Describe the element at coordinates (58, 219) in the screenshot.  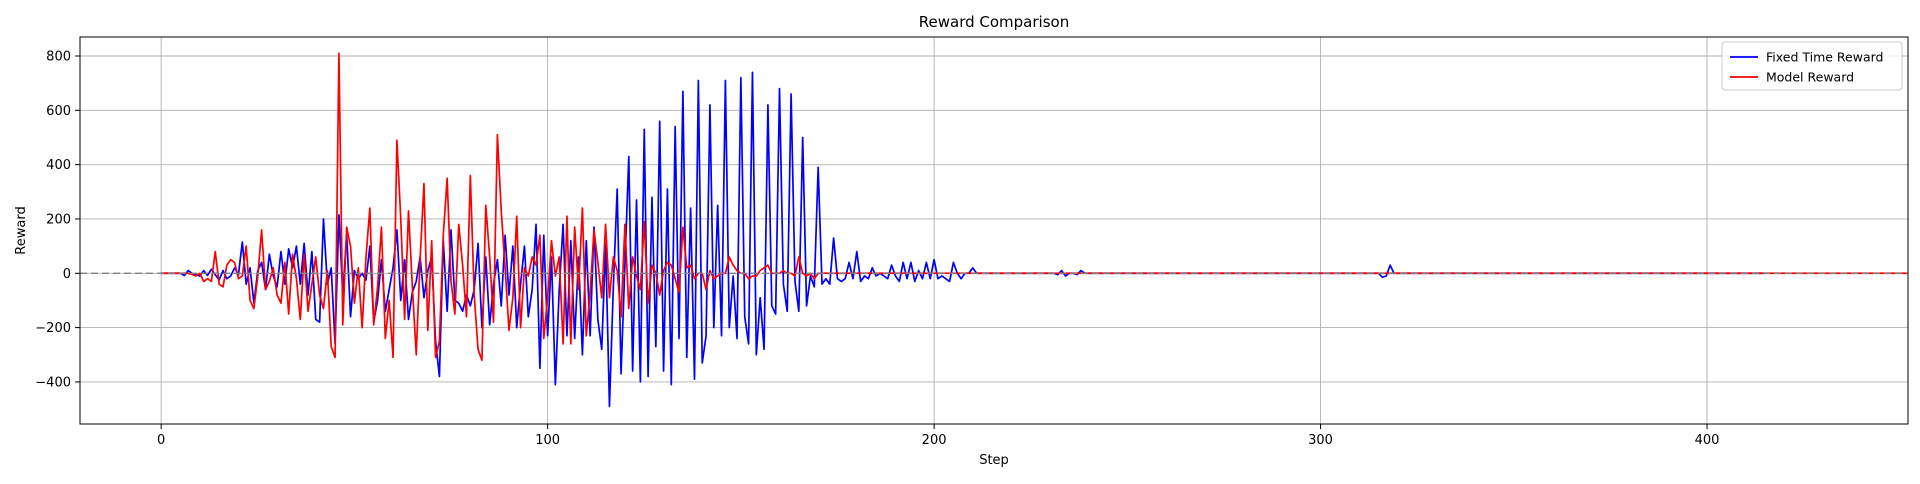
I see `y-tick-label: 200` at that location.